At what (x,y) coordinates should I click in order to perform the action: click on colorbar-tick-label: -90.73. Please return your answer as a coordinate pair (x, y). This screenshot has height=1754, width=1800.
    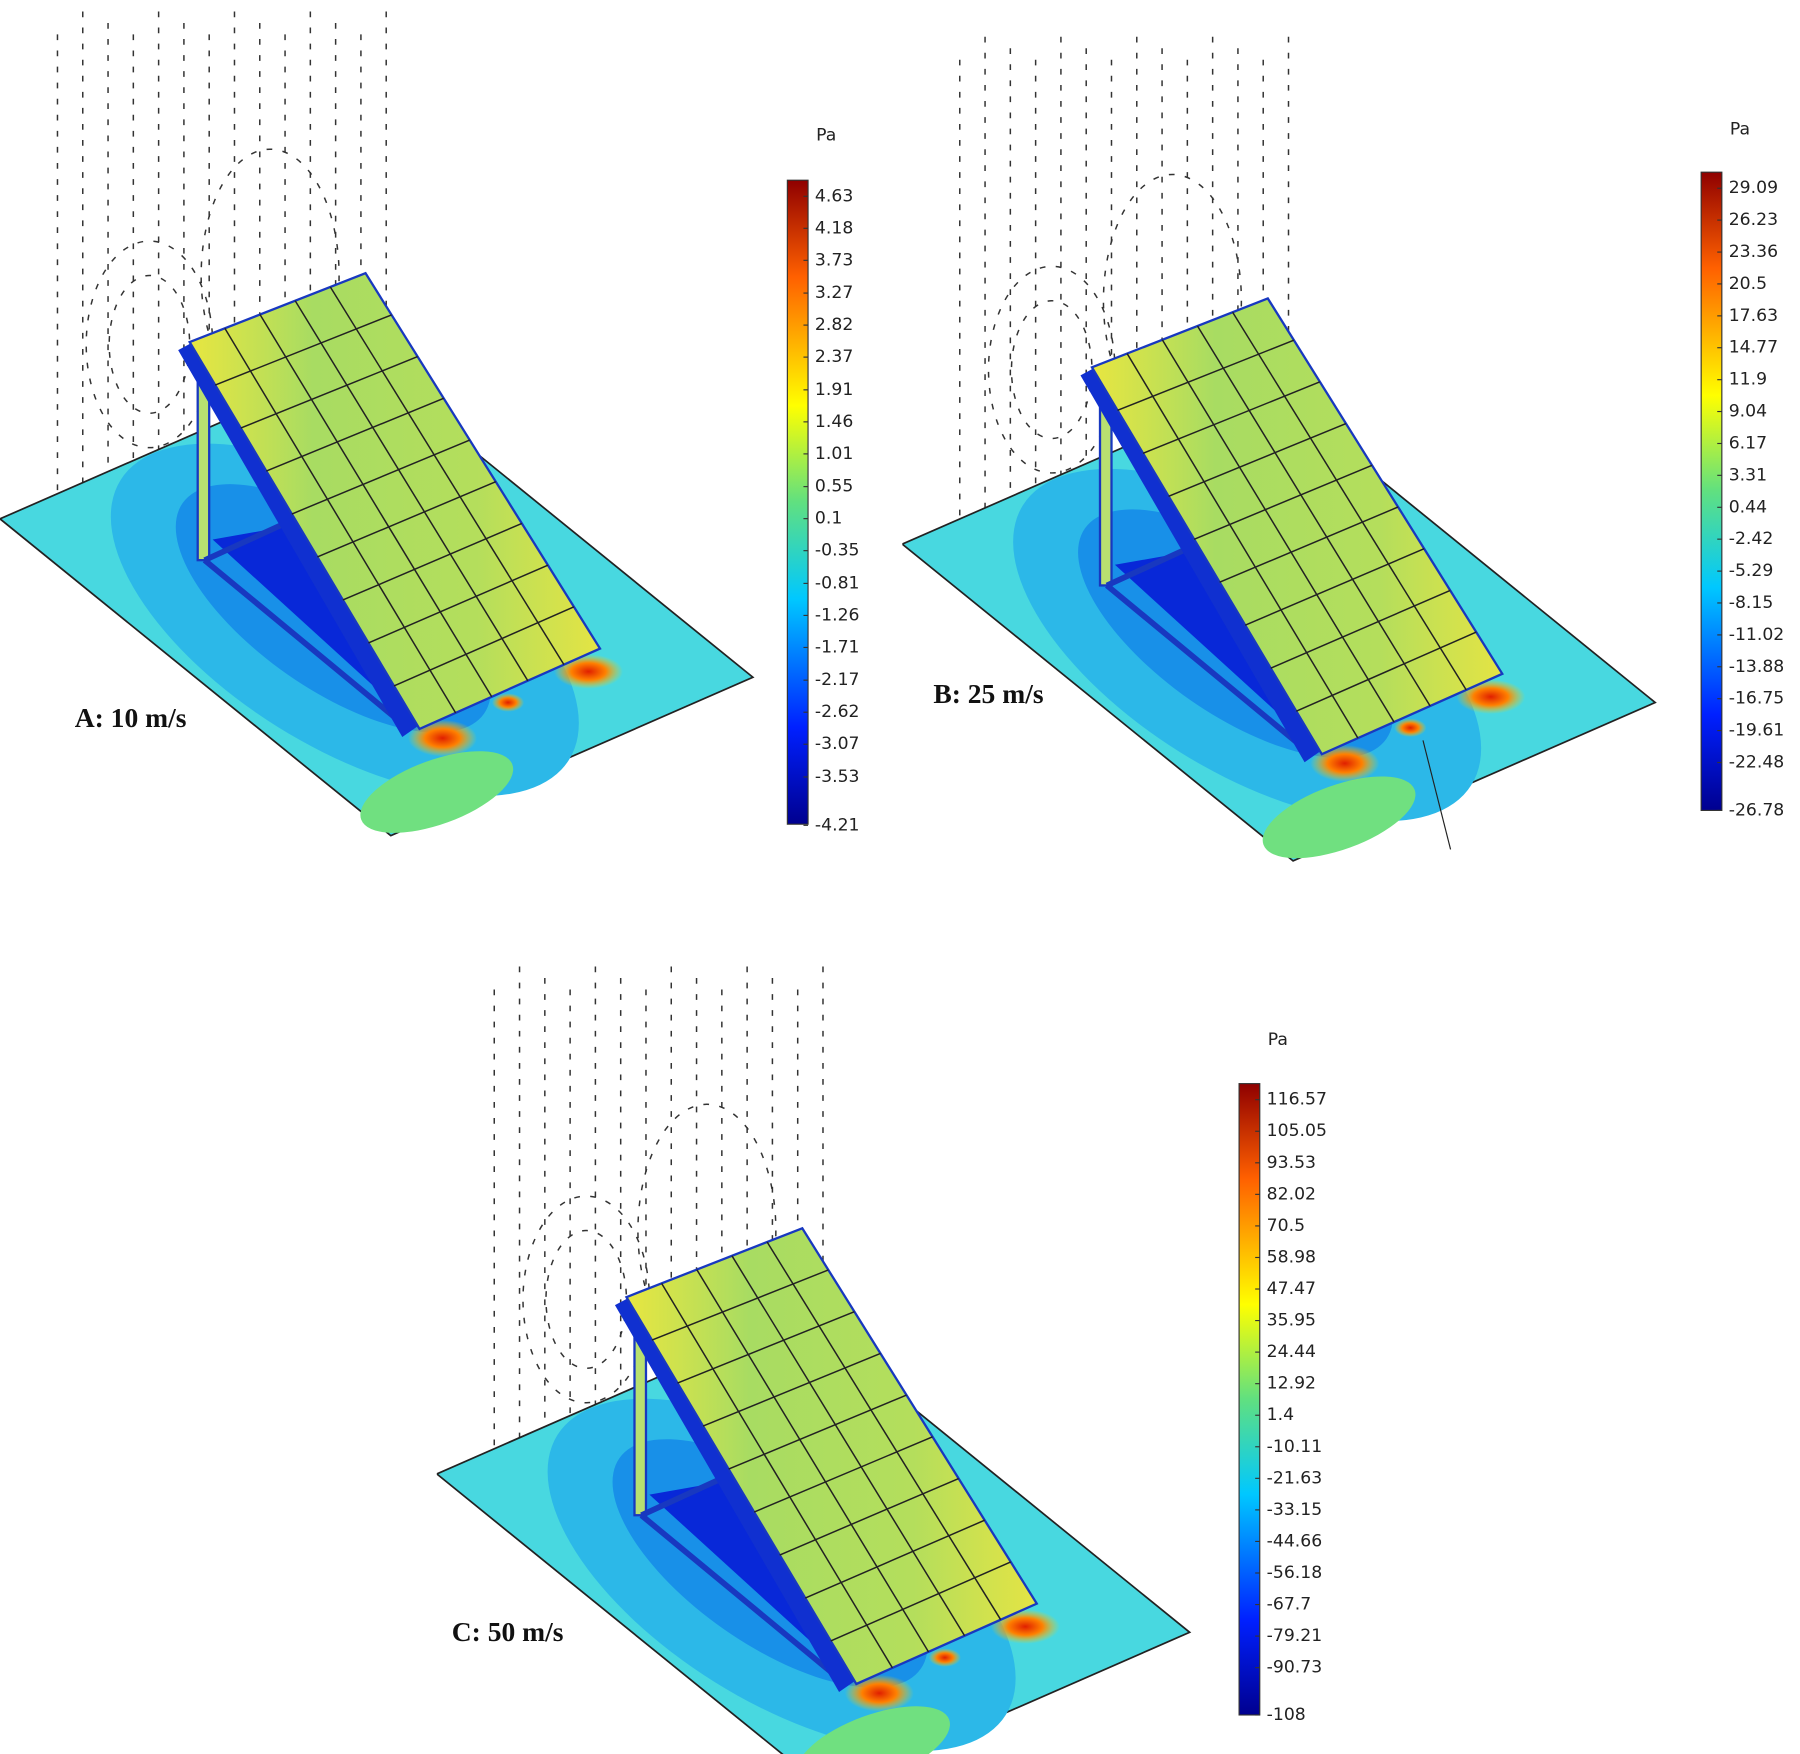
    Looking at the image, I should click on (1295, 1668).